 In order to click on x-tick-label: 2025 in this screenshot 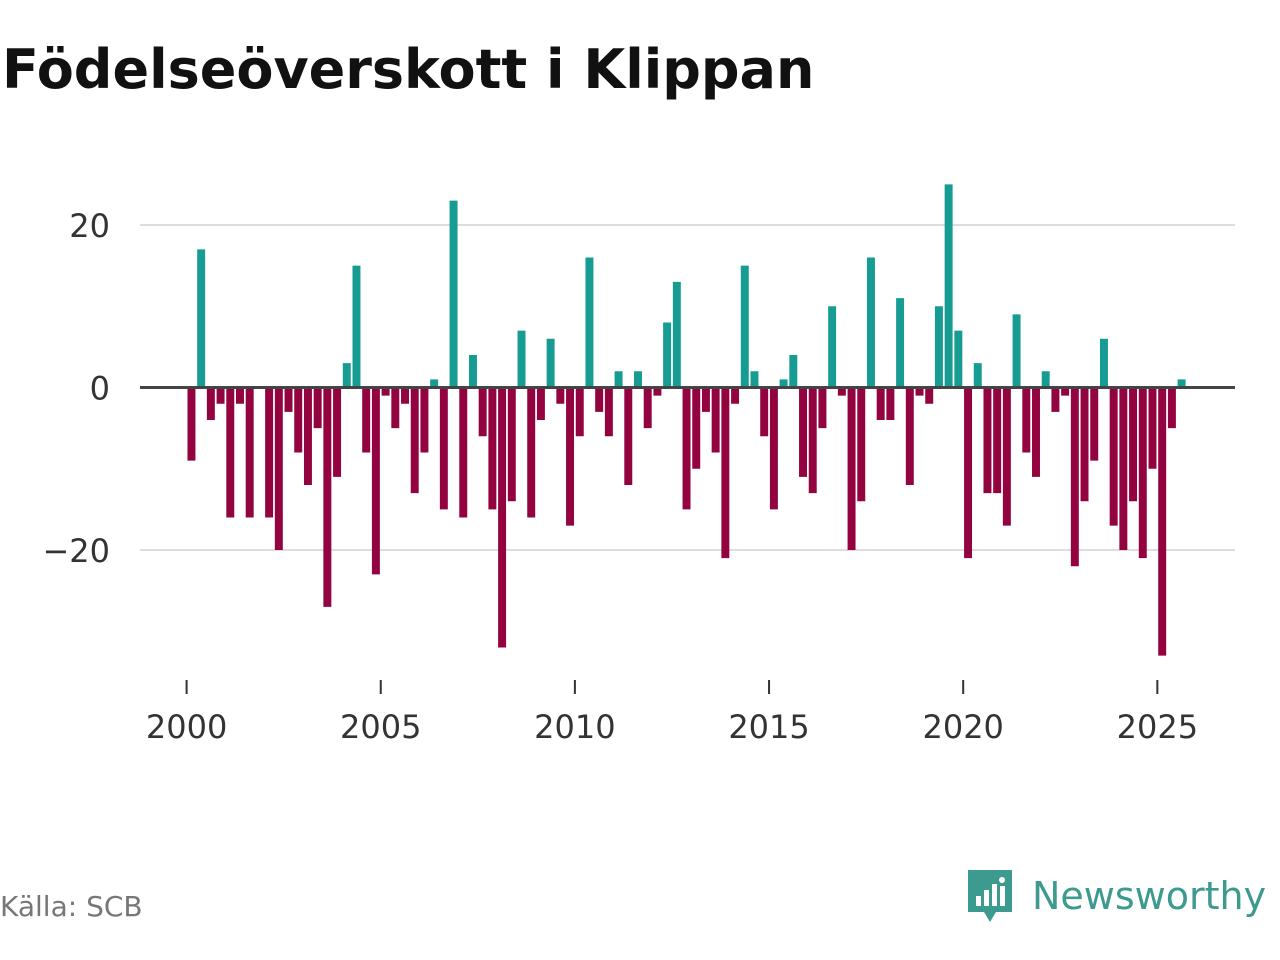, I will do `click(1157, 727)`.